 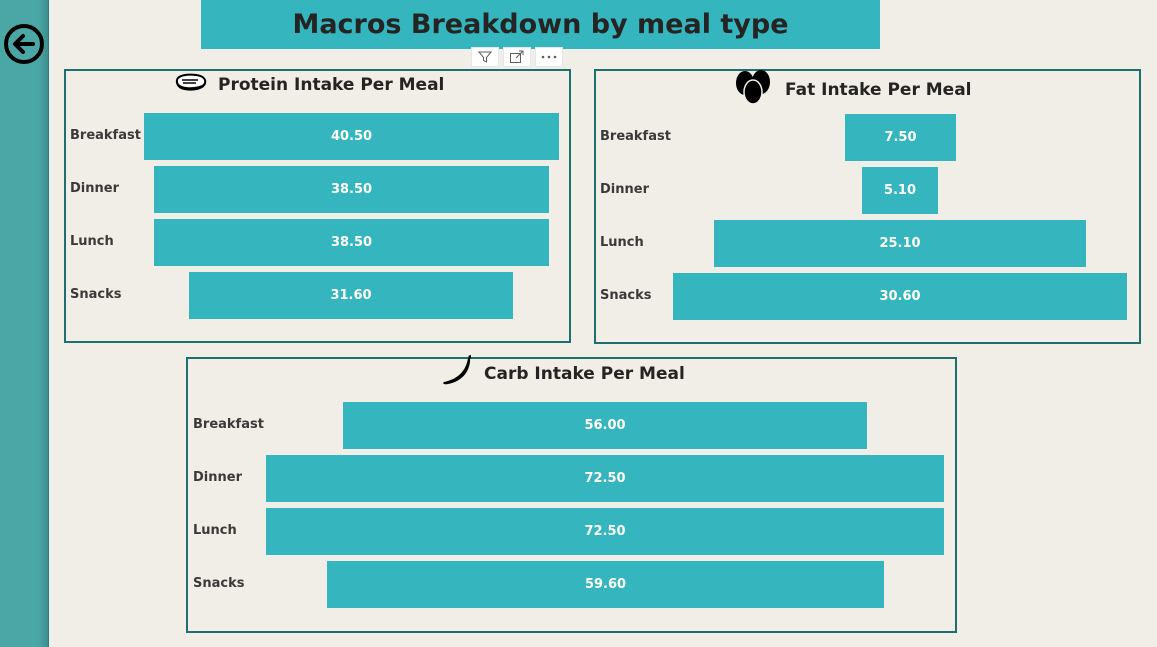 What do you see at coordinates (105, 135) in the screenshot?
I see `protein-category-label: Breakfast` at bounding box center [105, 135].